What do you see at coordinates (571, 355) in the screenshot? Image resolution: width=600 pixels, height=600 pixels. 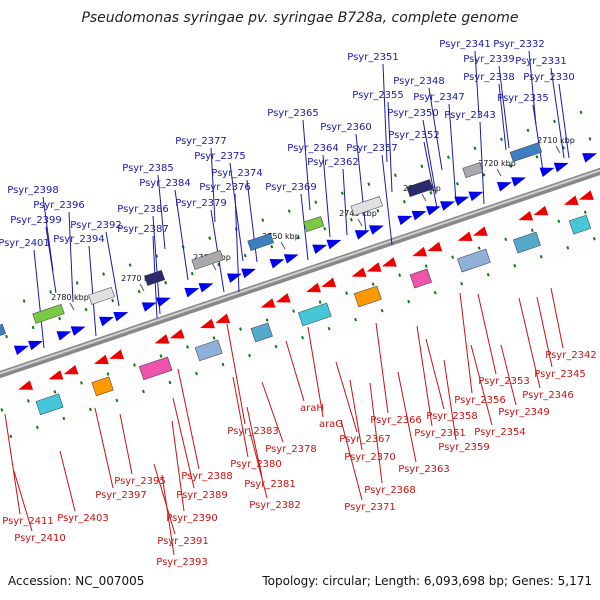 I see `reverse-gene-label: Psyr_2342` at bounding box center [571, 355].